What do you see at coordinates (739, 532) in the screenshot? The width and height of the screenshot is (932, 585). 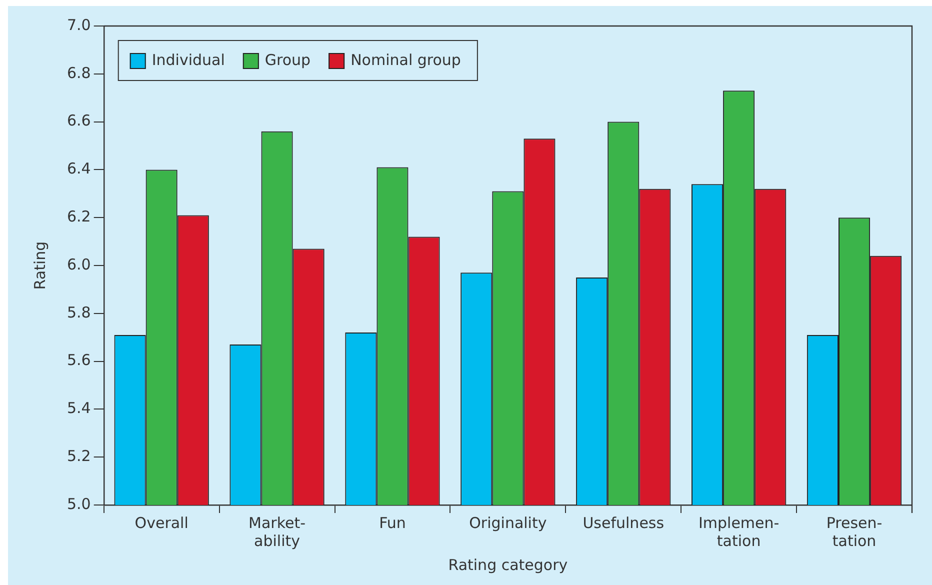 I see `x-tick-label: Implemen- tation` at bounding box center [739, 532].